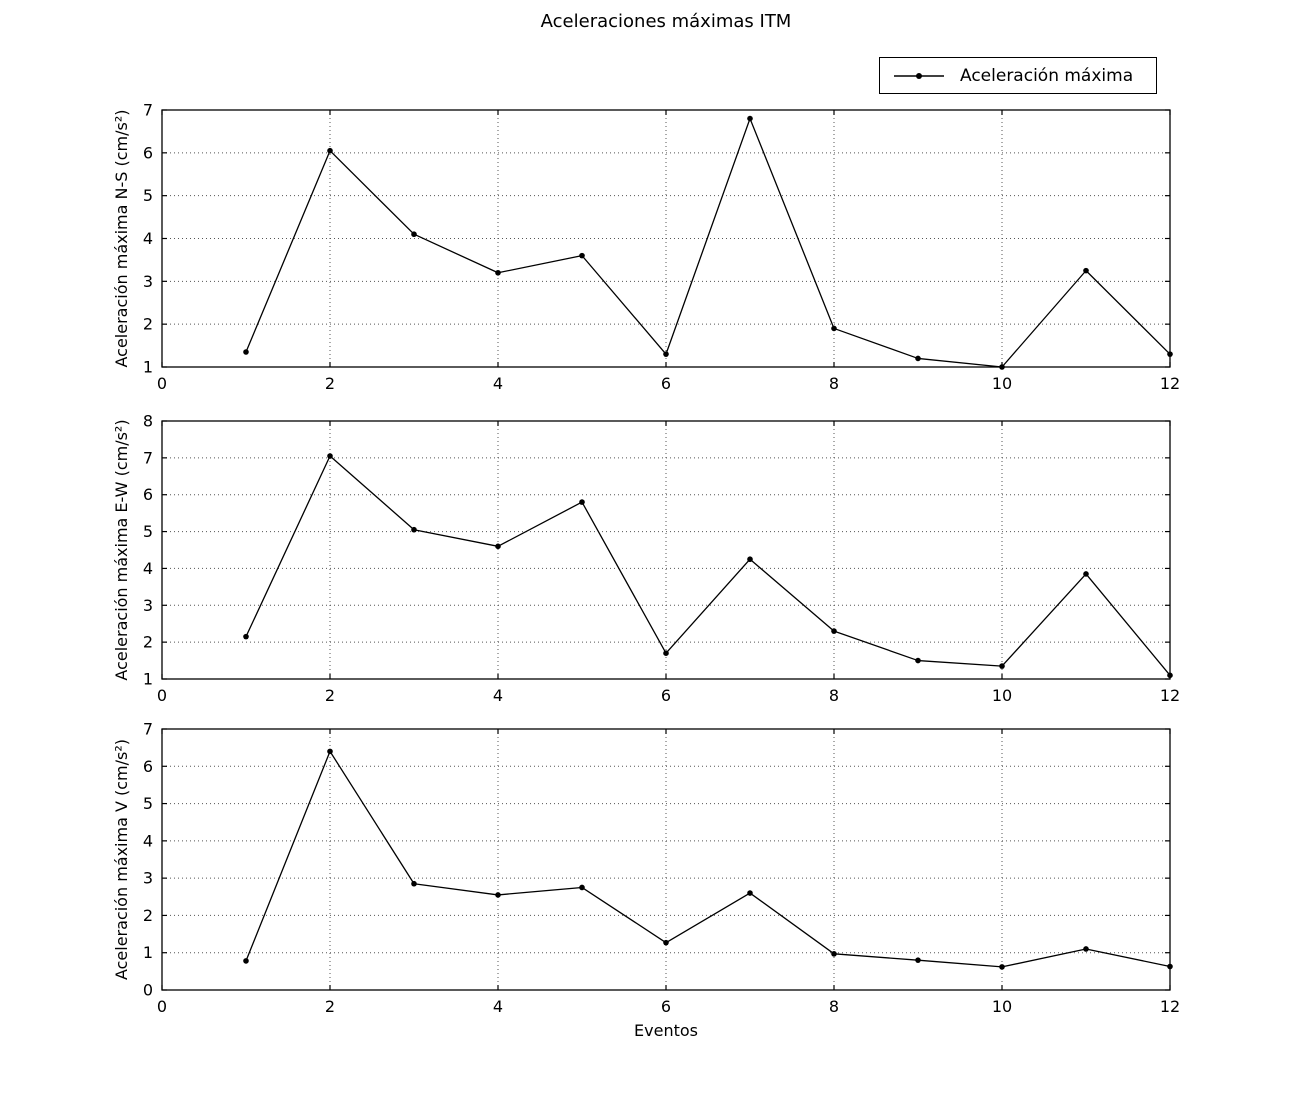  What do you see at coordinates (919, 75) in the screenshot?
I see `line-dot-marker-icon` at bounding box center [919, 75].